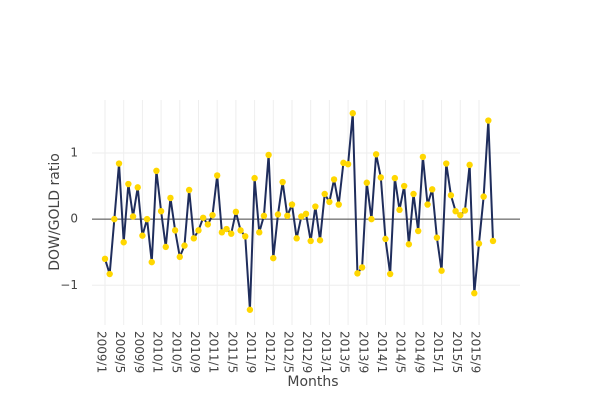 The height and width of the screenshot is (400, 600). What do you see at coordinates (363, 352) in the screenshot?
I see `x-tick-label: 2013/9` at bounding box center [363, 352].